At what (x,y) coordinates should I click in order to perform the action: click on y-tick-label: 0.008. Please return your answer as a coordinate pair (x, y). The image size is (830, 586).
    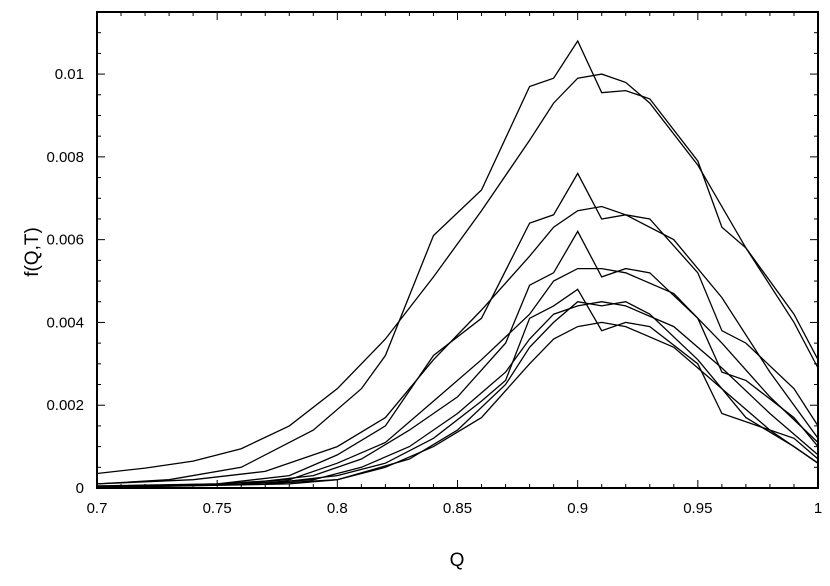
    Looking at the image, I should click on (65, 157).